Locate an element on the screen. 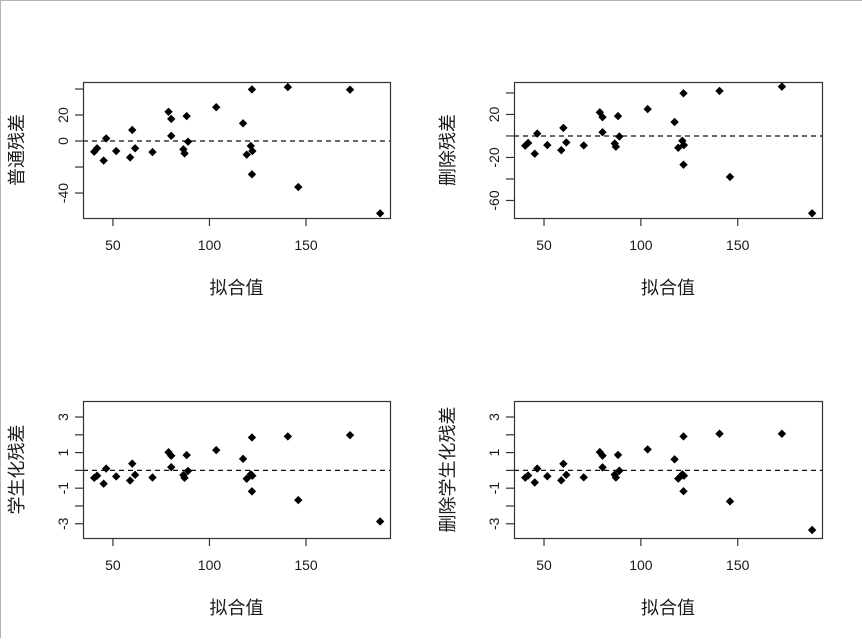 This screenshot has height=643, width=862. y-tick-label: -40 is located at coordinates (63, 193).